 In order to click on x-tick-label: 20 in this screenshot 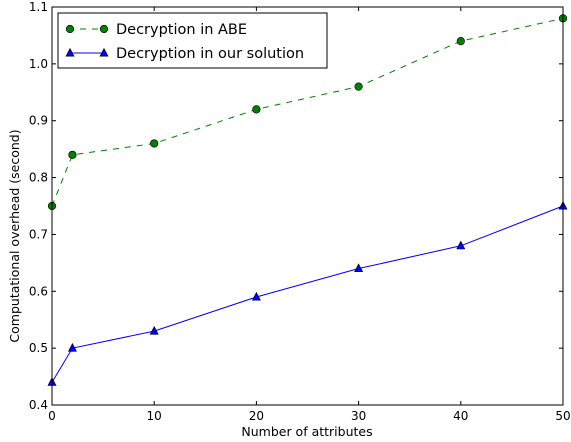, I will do `click(256, 416)`.